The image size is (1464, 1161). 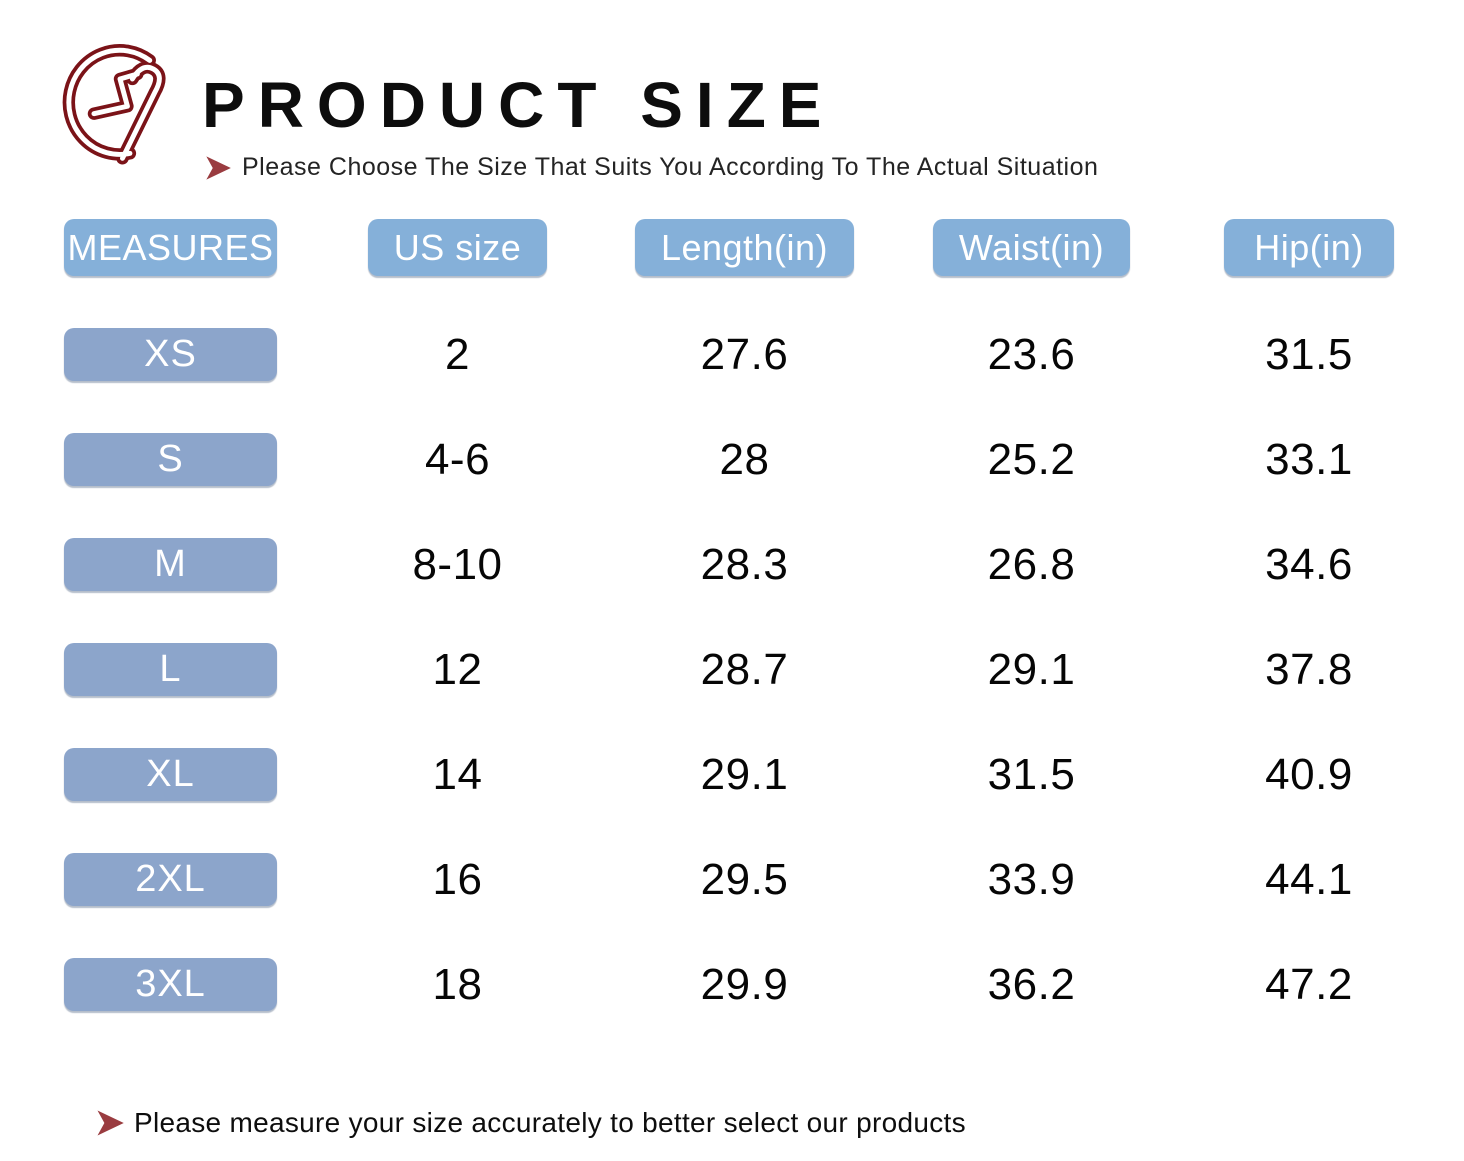 What do you see at coordinates (170, 247) in the screenshot?
I see `header-pill: MEASURES` at bounding box center [170, 247].